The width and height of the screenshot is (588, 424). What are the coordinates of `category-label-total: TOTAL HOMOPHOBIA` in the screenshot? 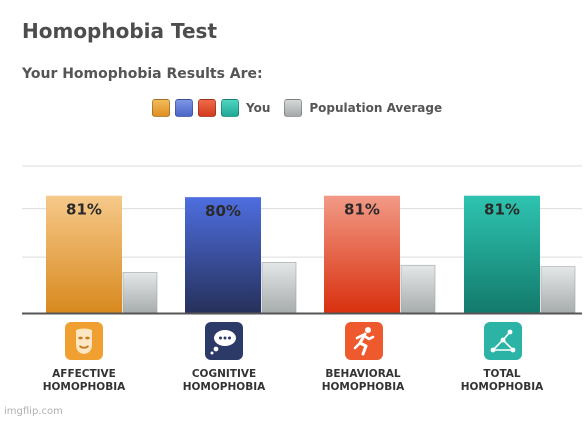 It's located at (502, 381).